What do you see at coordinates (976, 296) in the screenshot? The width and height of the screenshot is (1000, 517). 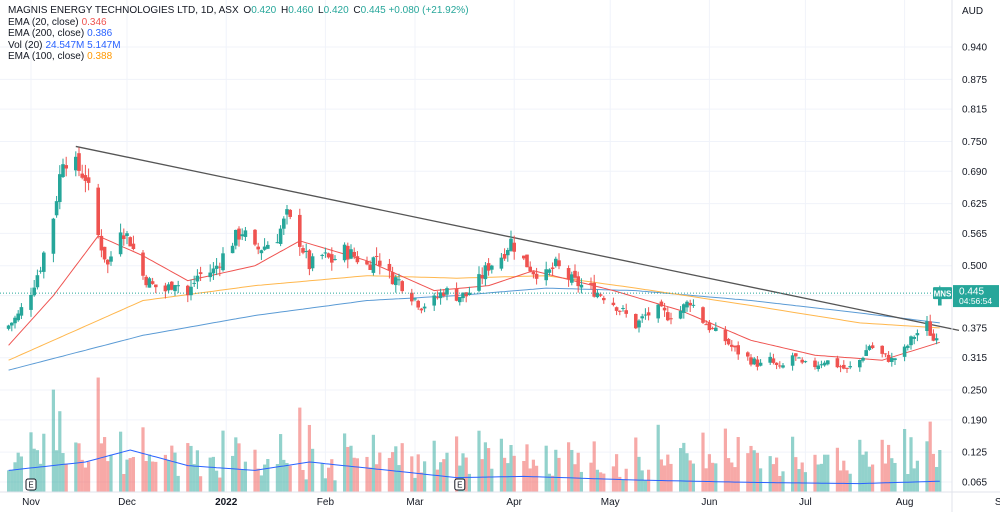 I see `price-tag-bg` at bounding box center [976, 296].